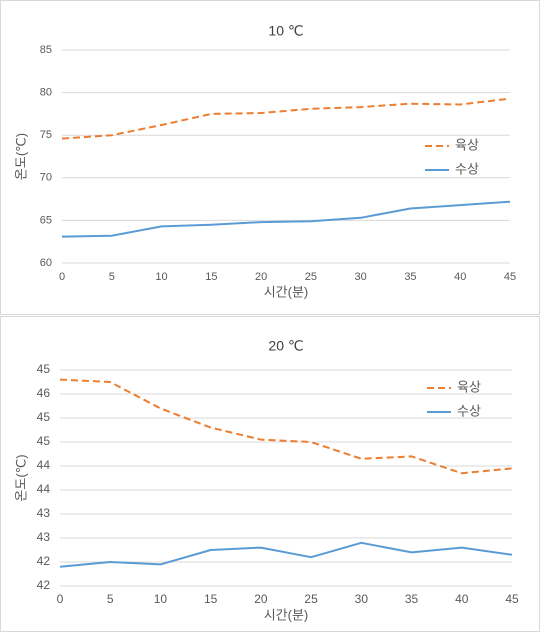  Describe the element at coordinates (46, 93) in the screenshot. I see `y-tick-label: 80` at that location.